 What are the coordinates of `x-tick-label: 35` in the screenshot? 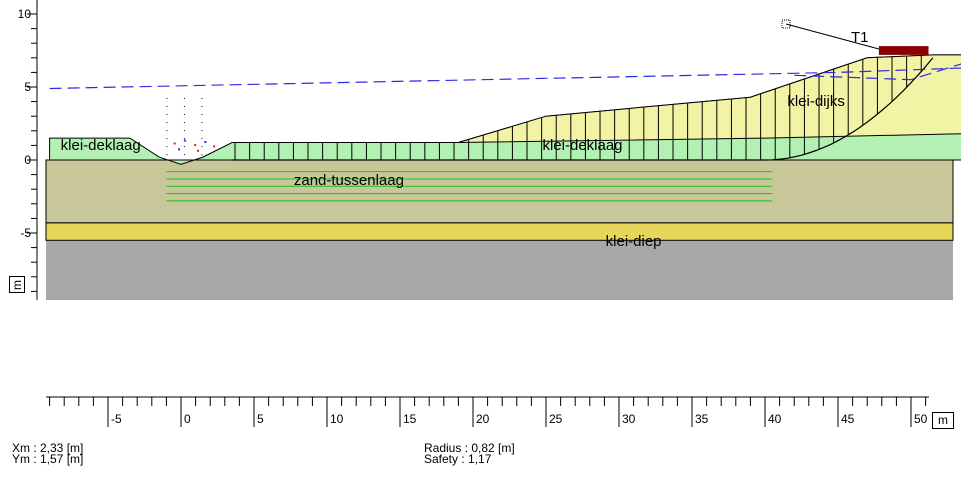 It's located at (702, 419).